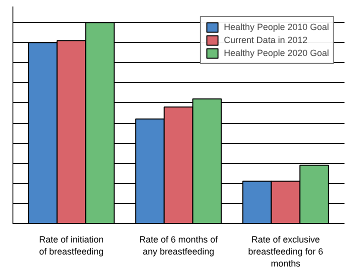 The height and width of the screenshot is (271, 350). I want to click on x-tick-label: Rate of exclusive breastfeeding for 6 months, so click(286, 251).